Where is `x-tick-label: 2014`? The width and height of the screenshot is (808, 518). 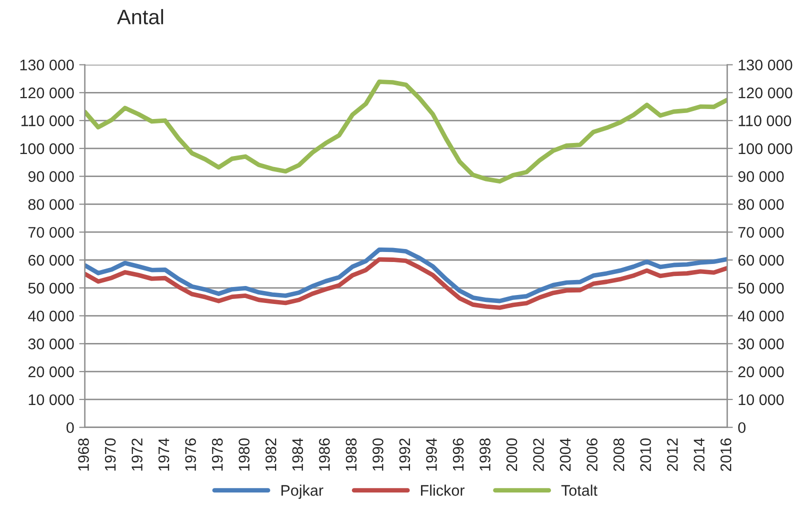
x-tick-label: 2014 is located at coordinates (699, 454).